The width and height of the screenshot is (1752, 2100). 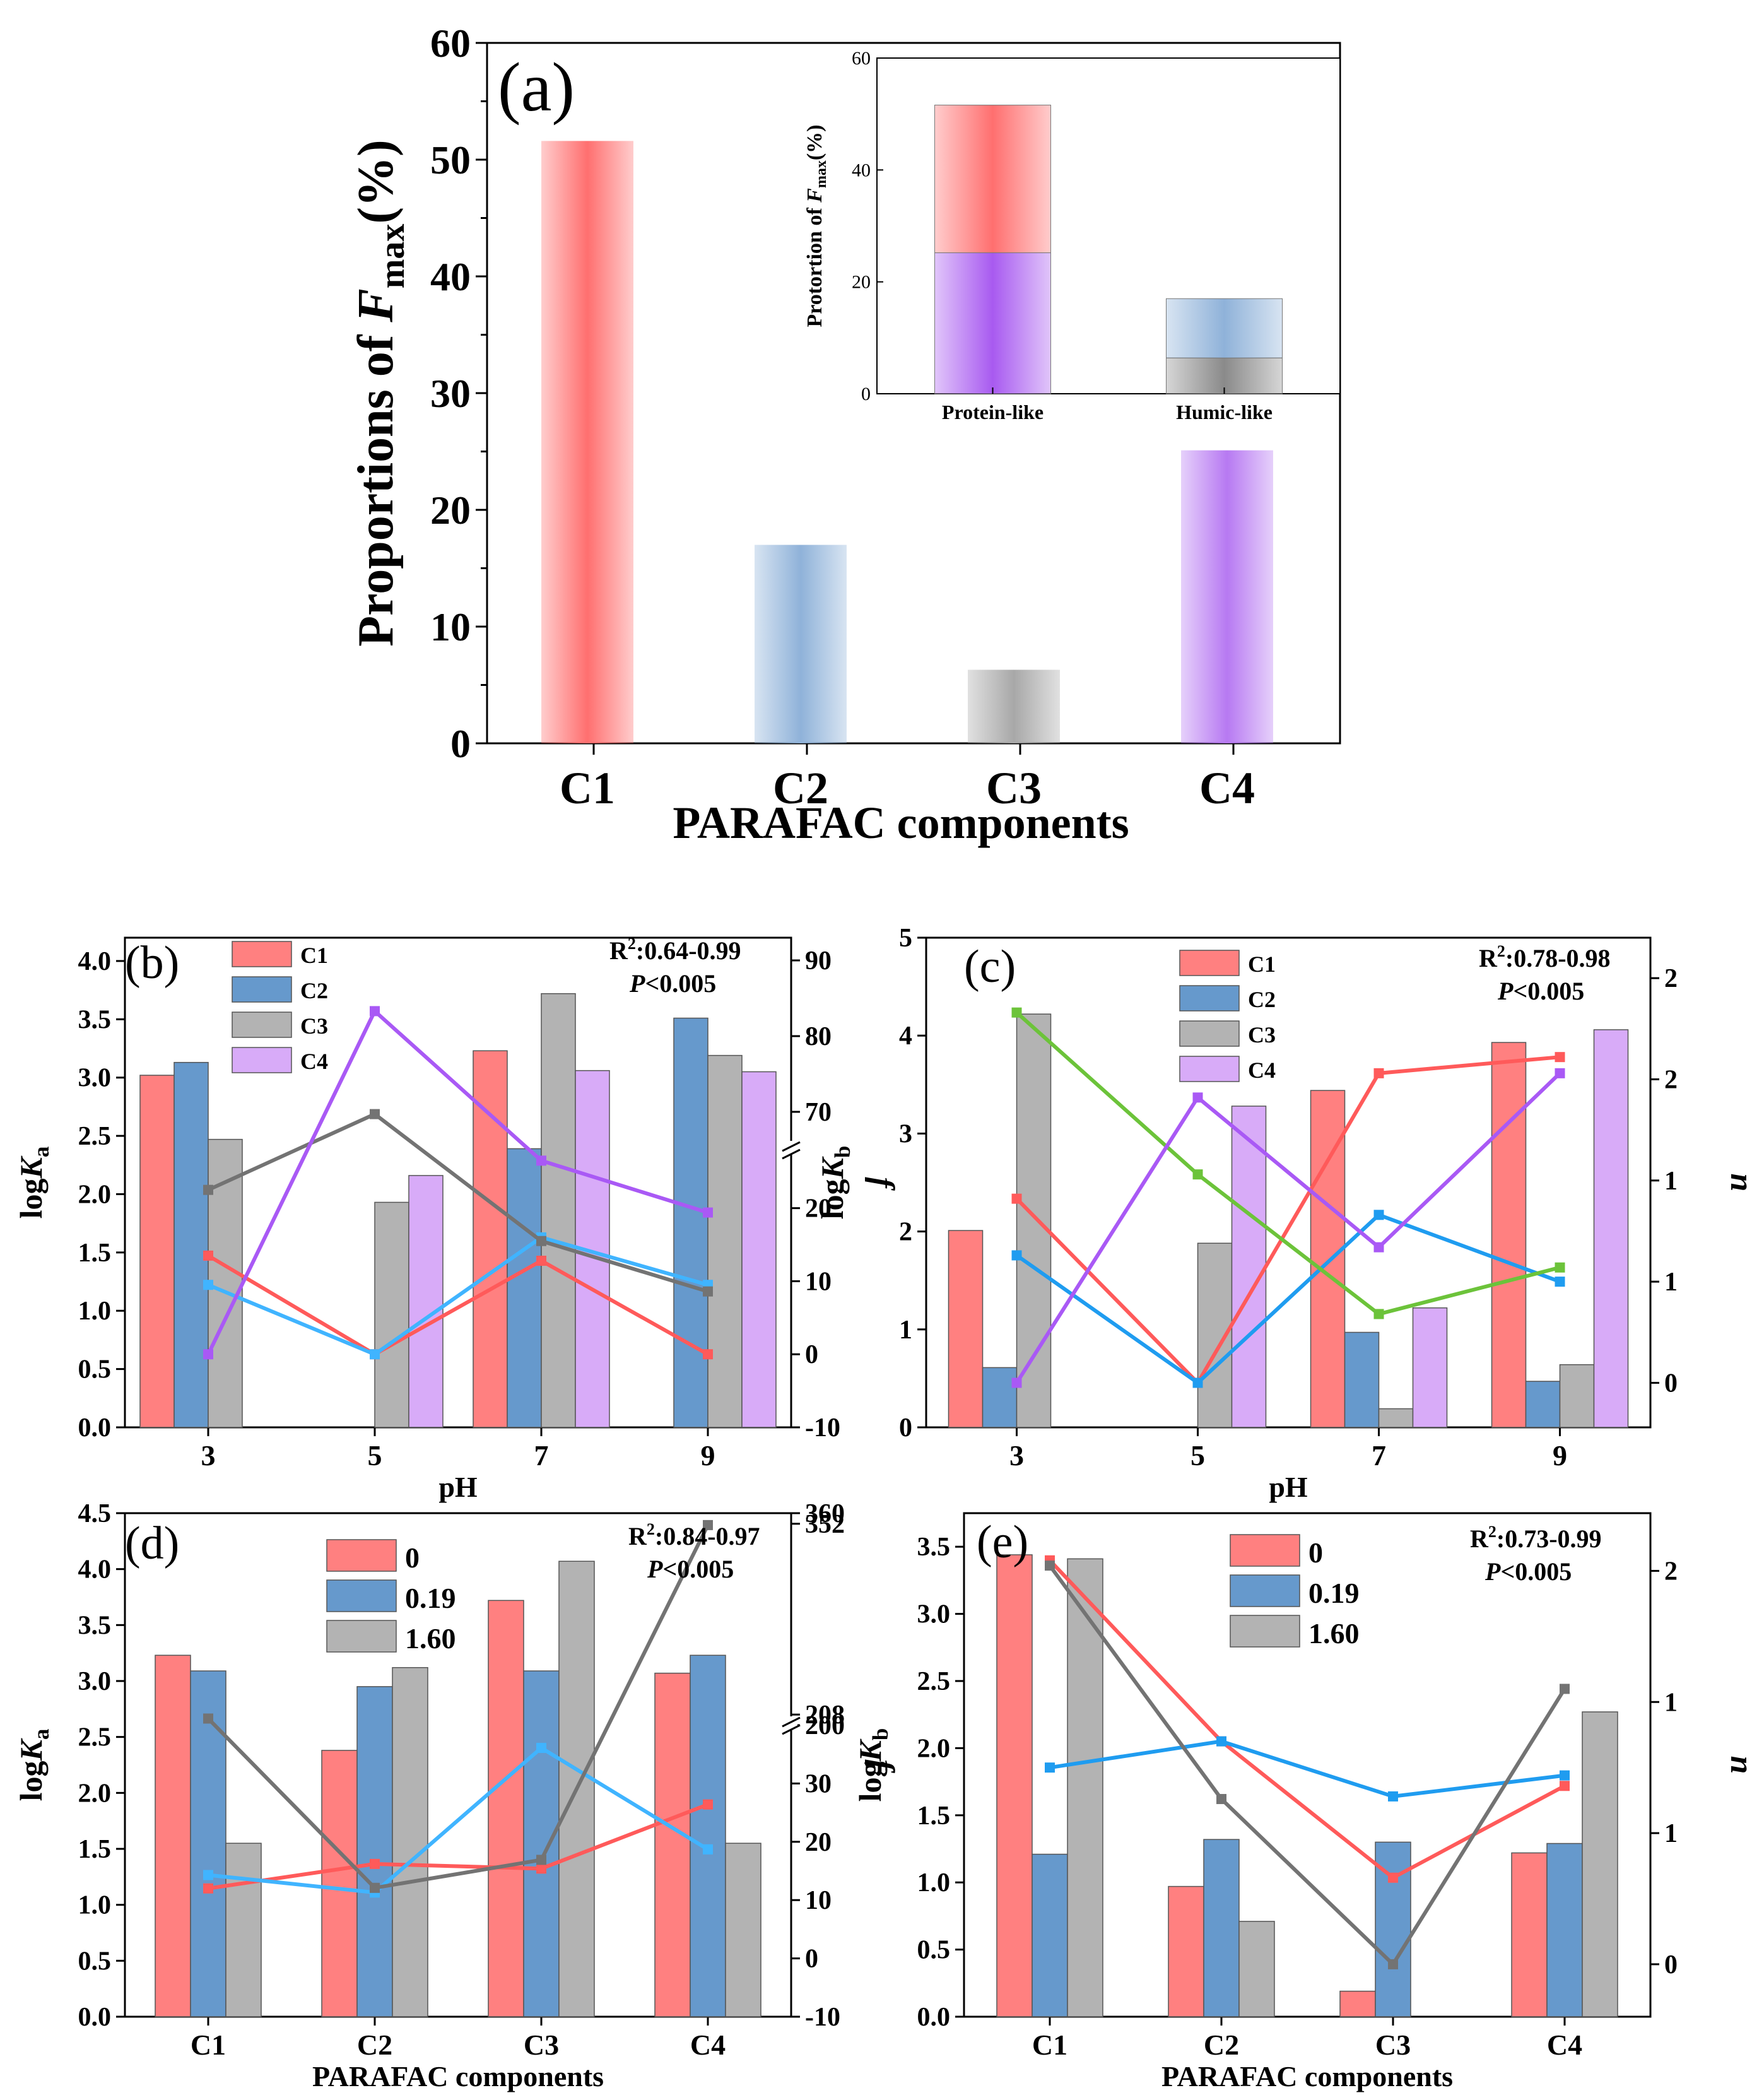 What do you see at coordinates (818, 1037) in the screenshot?
I see `y2-tick-label-b: 80` at bounding box center [818, 1037].